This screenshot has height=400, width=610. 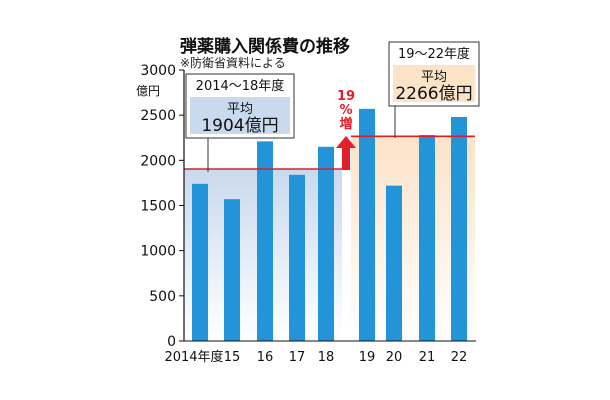 What do you see at coordinates (297, 357) in the screenshot?
I see `x-tick-label: 17` at bounding box center [297, 357].